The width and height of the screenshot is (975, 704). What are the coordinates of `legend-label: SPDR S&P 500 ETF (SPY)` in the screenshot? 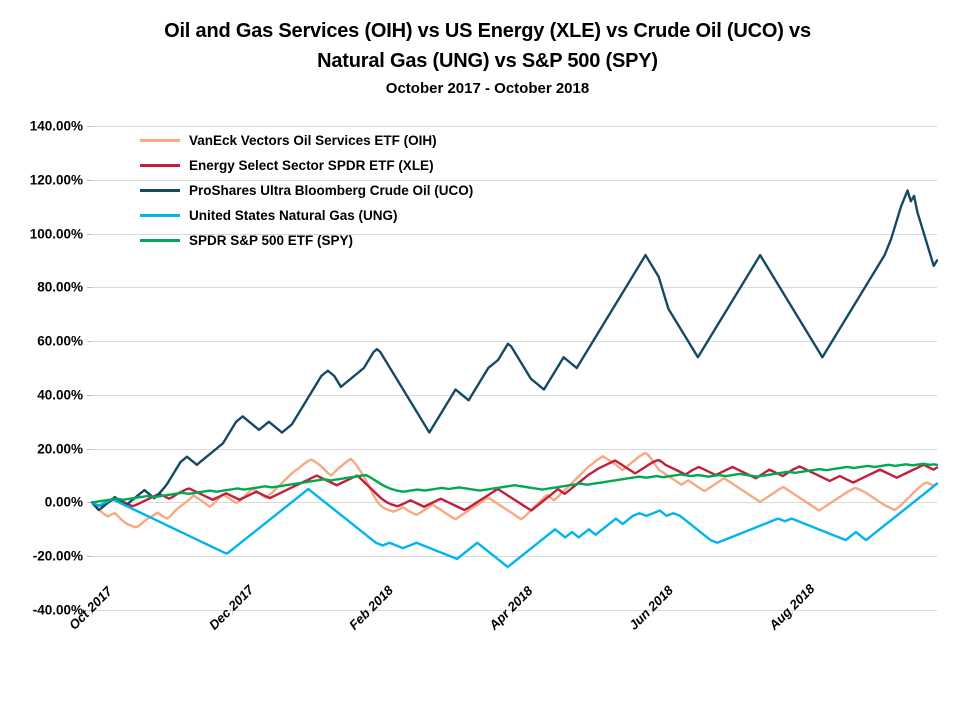 It's located at (271, 240).